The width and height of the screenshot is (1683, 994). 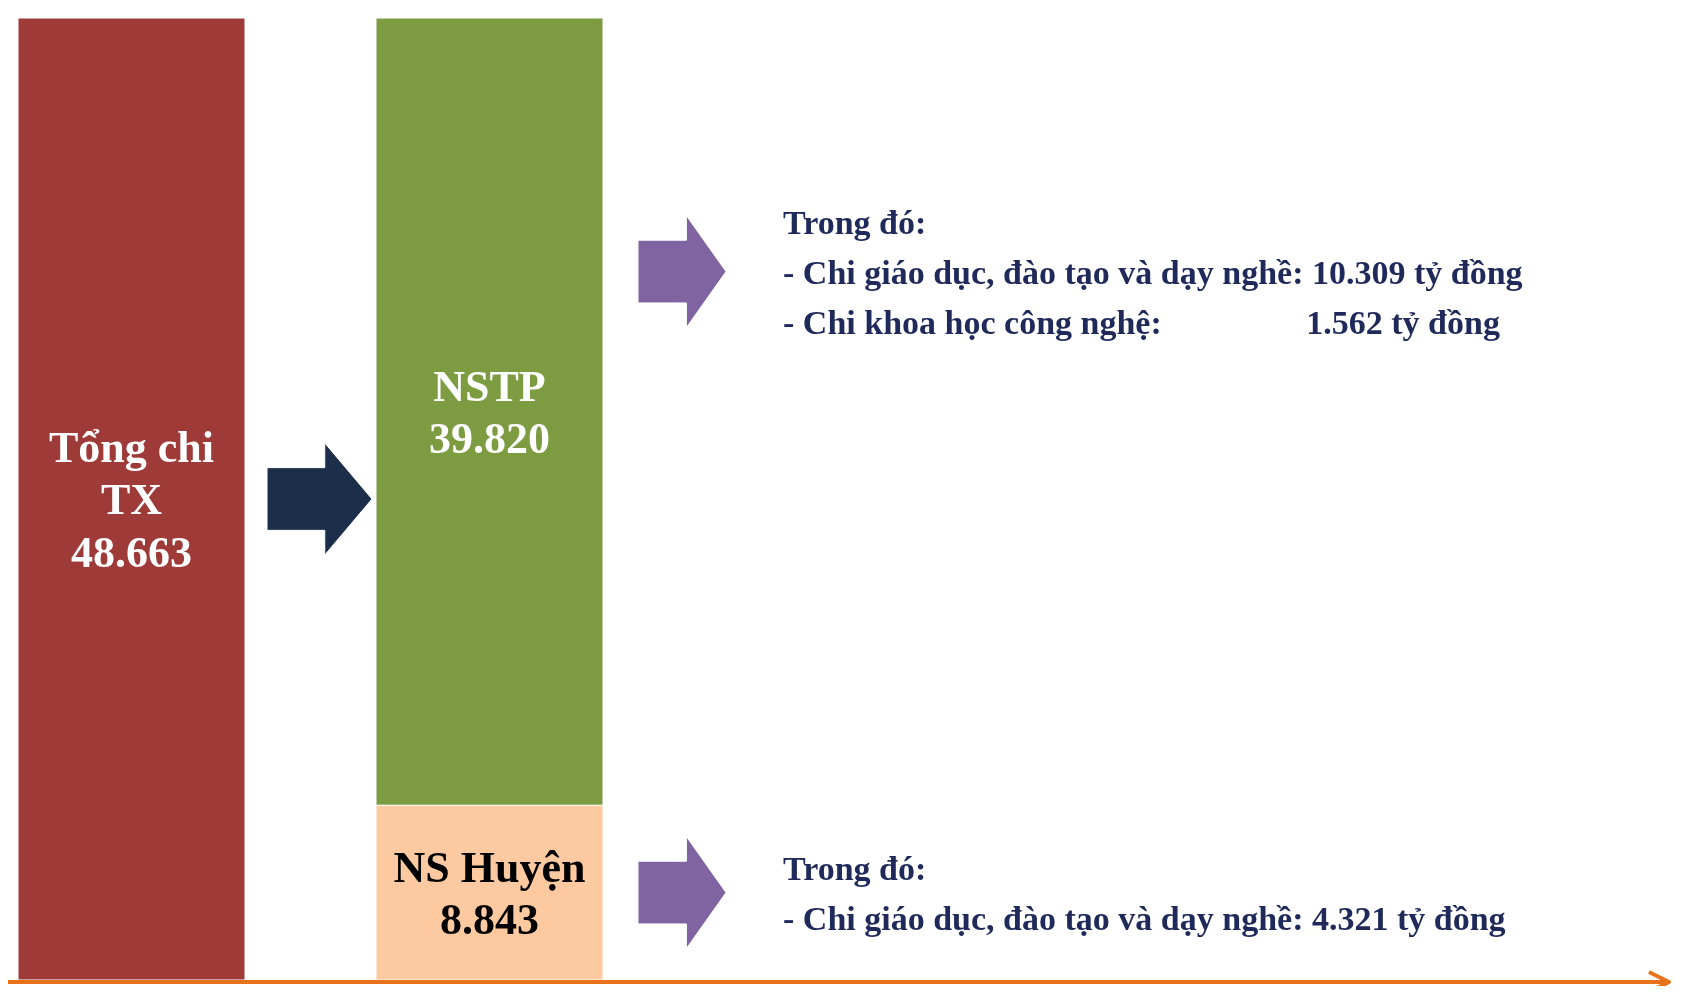 What do you see at coordinates (131, 473) in the screenshot?
I see `series-label: Tổng chi TX` at bounding box center [131, 473].